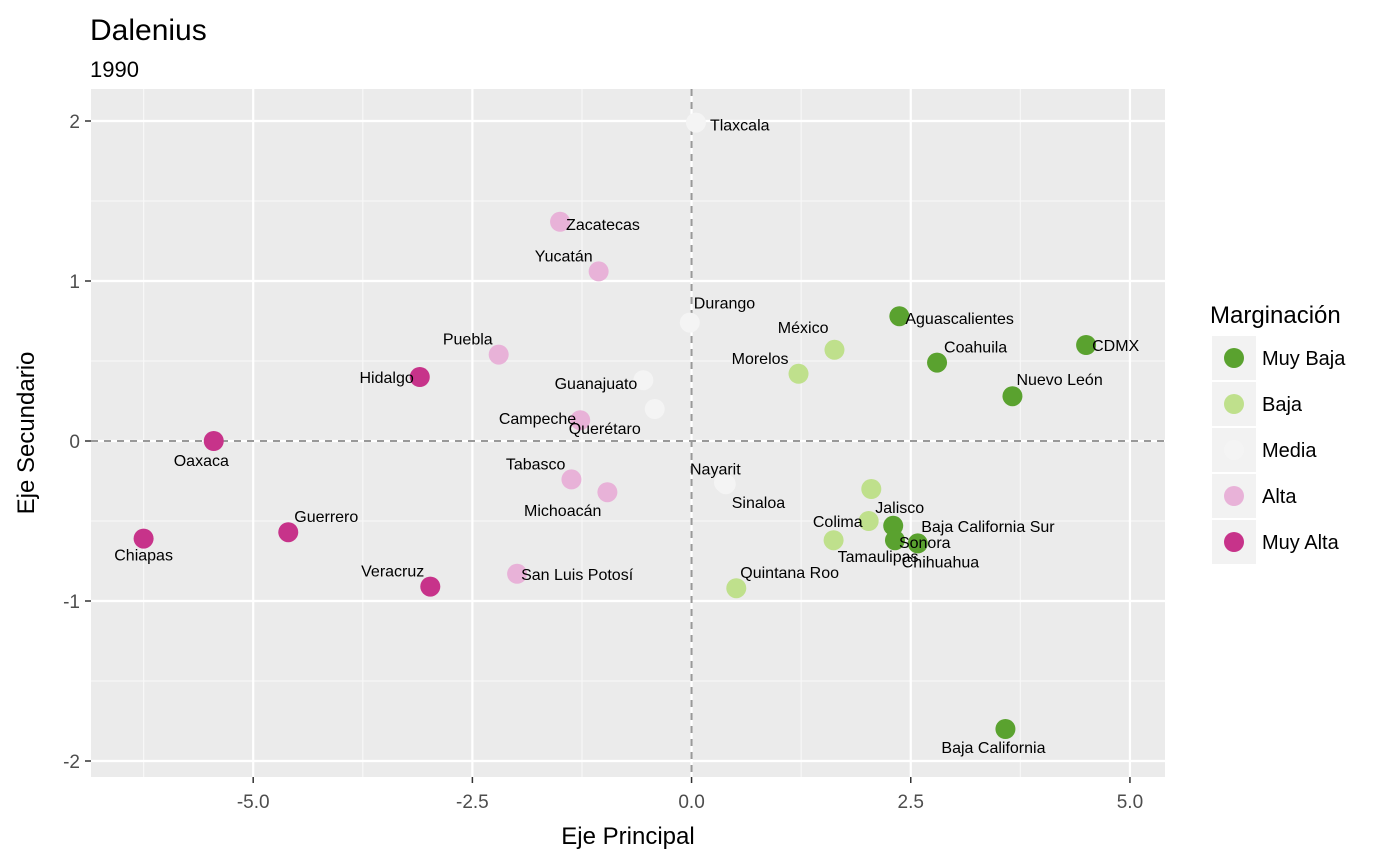 The image size is (1398, 862). I want to click on data-point-label: Tamaulipas, so click(878, 557).